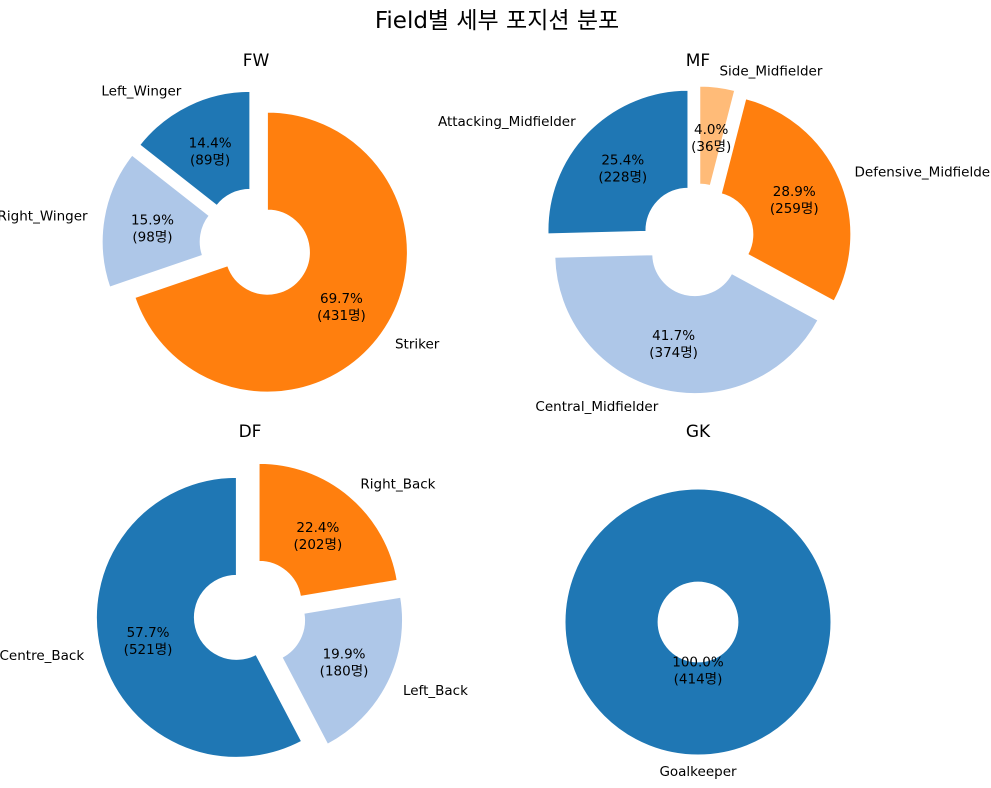 The height and width of the screenshot is (788, 991). Describe the element at coordinates (256, 61) in the screenshot. I see `panel-title: FW` at that location.